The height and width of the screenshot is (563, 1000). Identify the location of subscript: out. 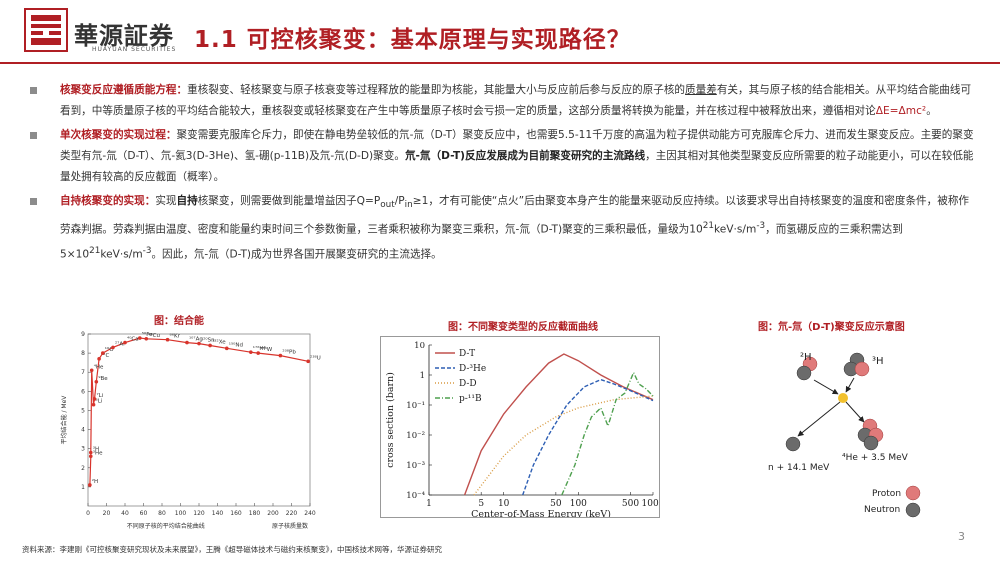
(387, 205).